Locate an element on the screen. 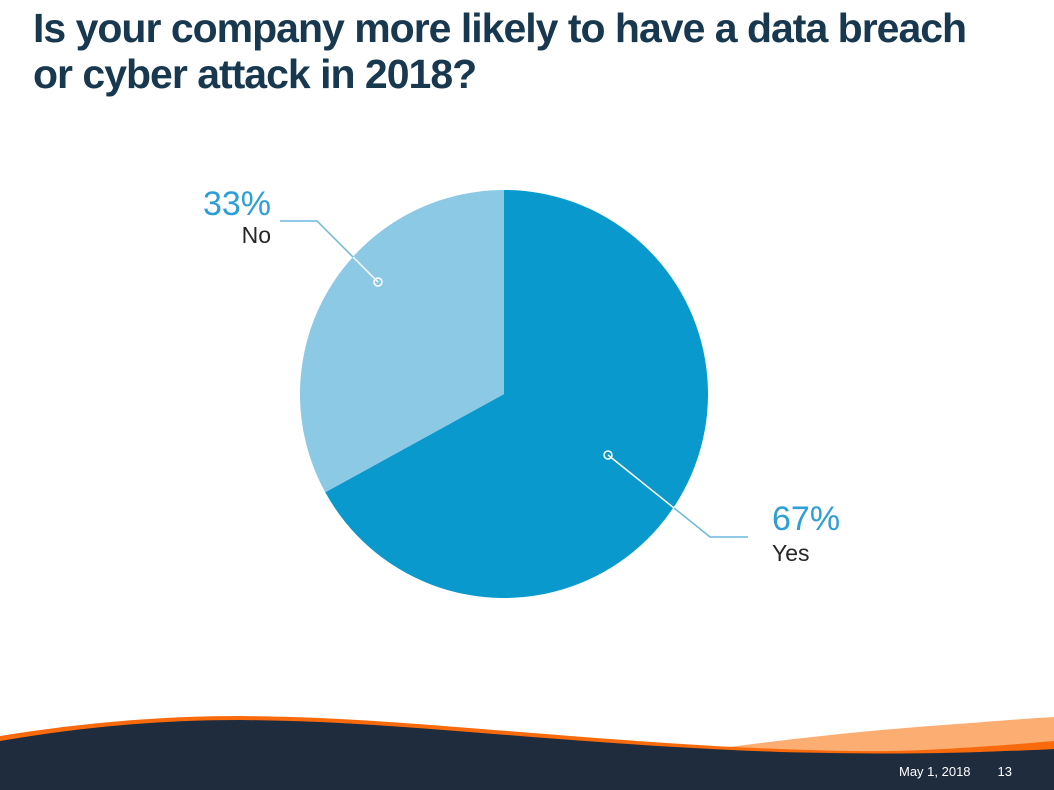 Image resolution: width=1054 pixels, height=790 pixels. pie-label-yes-name: Yes is located at coordinates (791, 553).